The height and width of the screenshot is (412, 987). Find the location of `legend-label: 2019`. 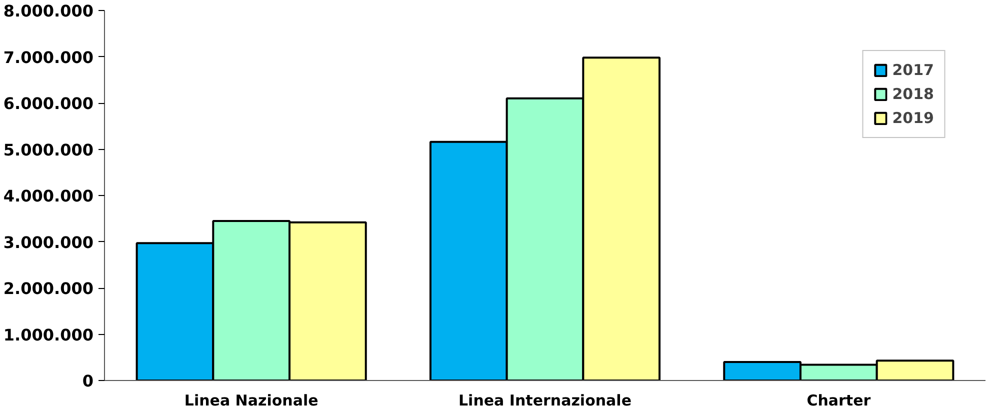

legend-label: 2019 is located at coordinates (913, 118).